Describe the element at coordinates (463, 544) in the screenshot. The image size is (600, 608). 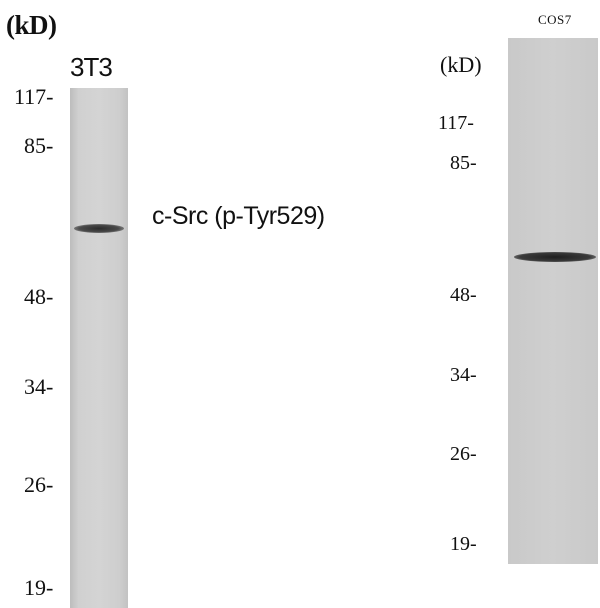
I see `right-marker-19: 19-` at that location.